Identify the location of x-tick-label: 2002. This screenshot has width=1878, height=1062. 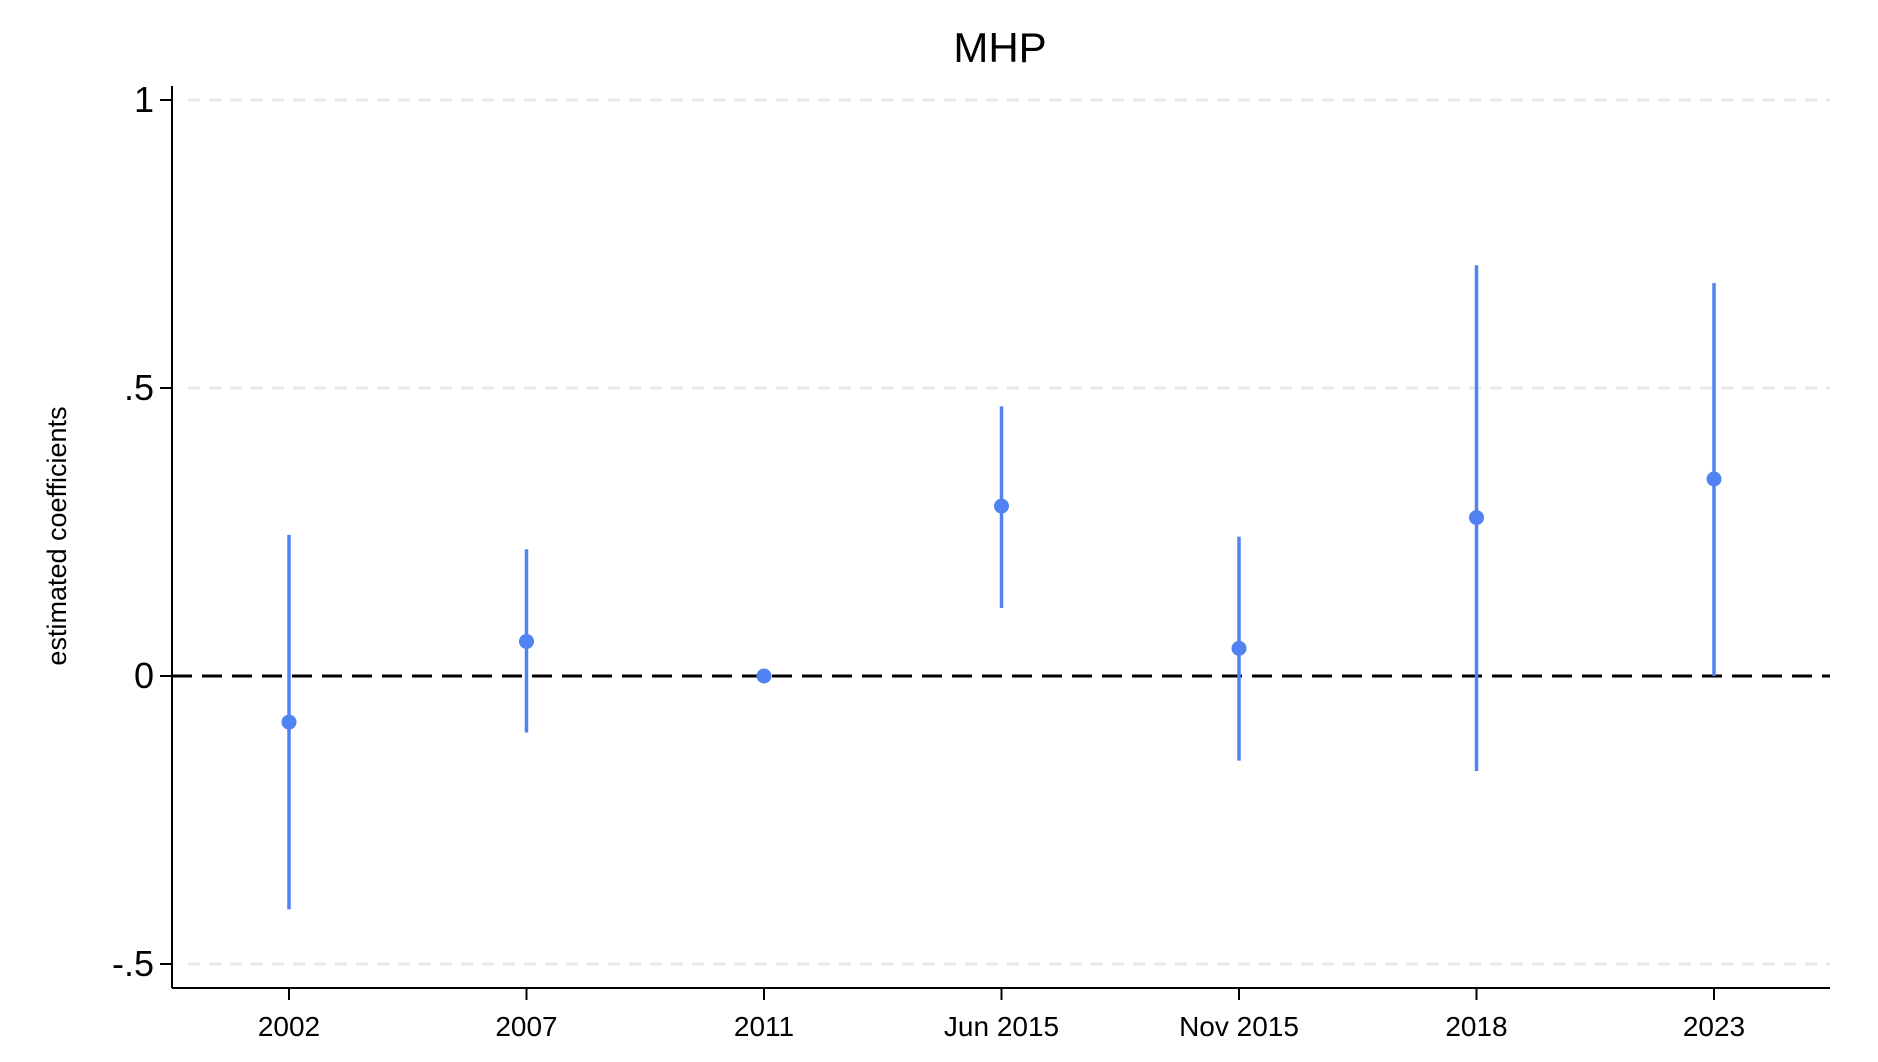
(289, 1026).